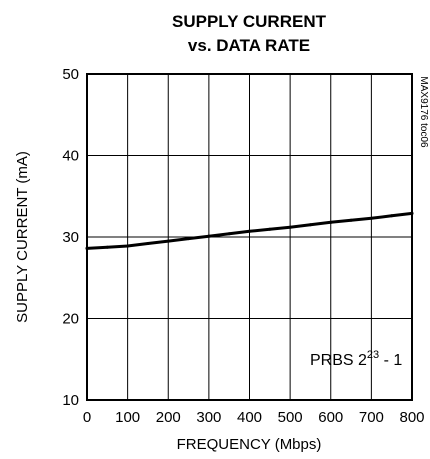 The height and width of the screenshot is (459, 430). I want to click on y-tick-label: 30, so click(70, 237).